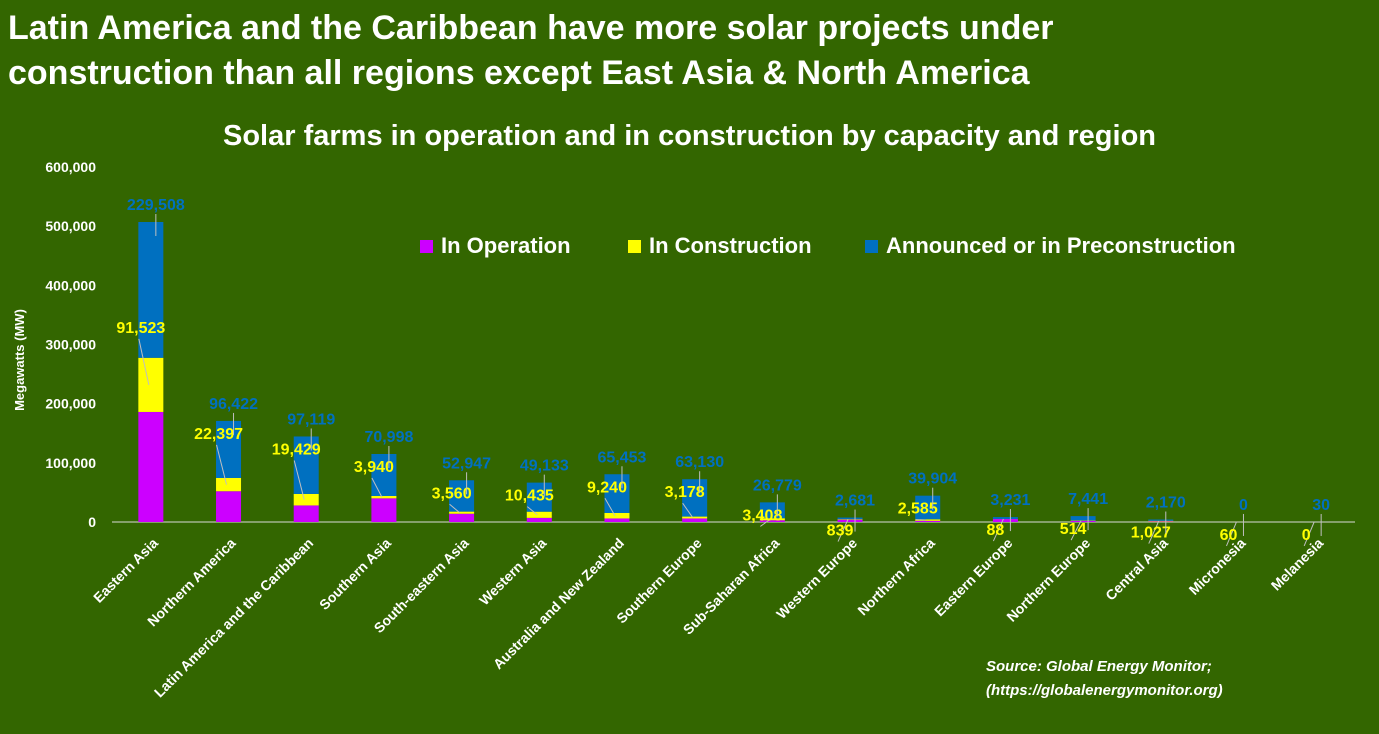 Image resolution: width=1379 pixels, height=734 pixels. I want to click on y-tick-label: 600,000, so click(70, 167).